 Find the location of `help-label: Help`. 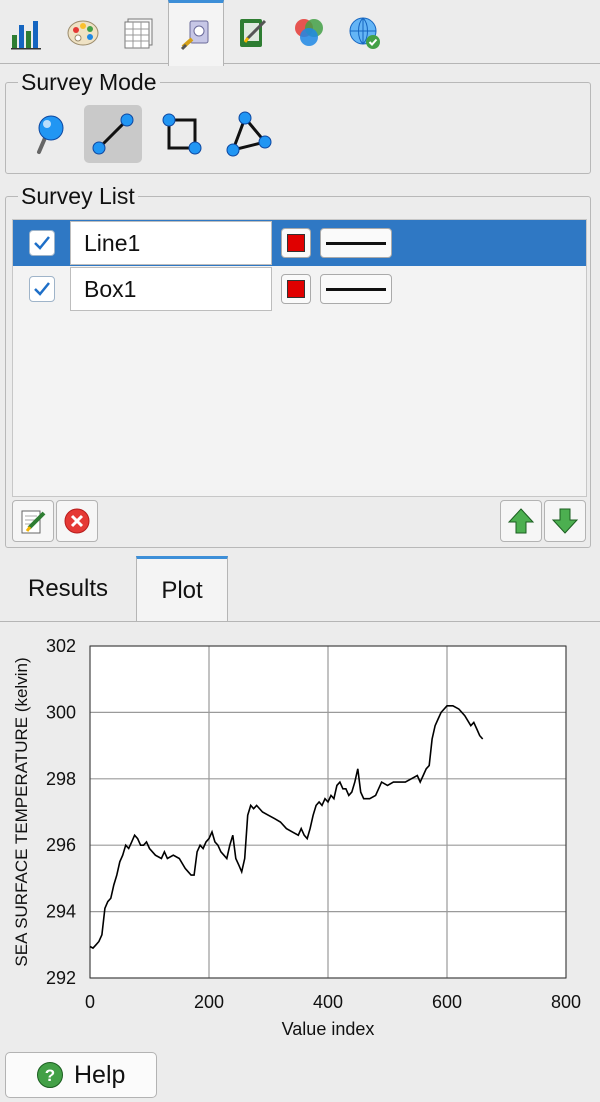

help-label: Help is located at coordinates (100, 1074).